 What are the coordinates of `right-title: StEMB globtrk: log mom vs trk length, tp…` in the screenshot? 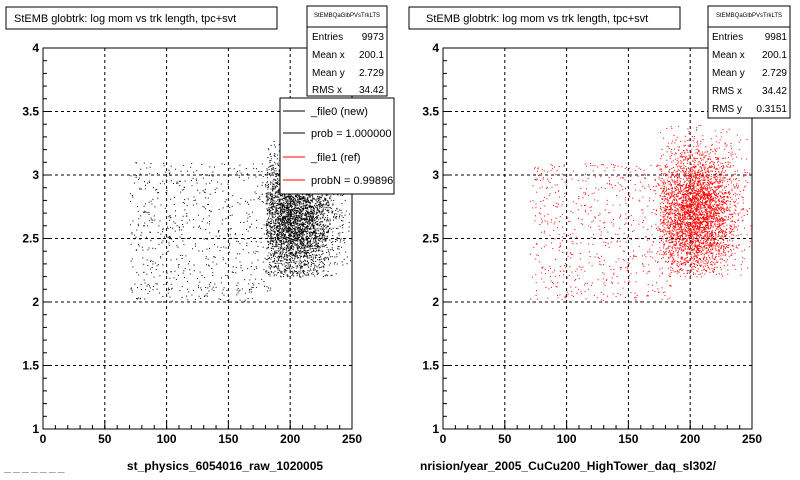 It's located at (537, 19).